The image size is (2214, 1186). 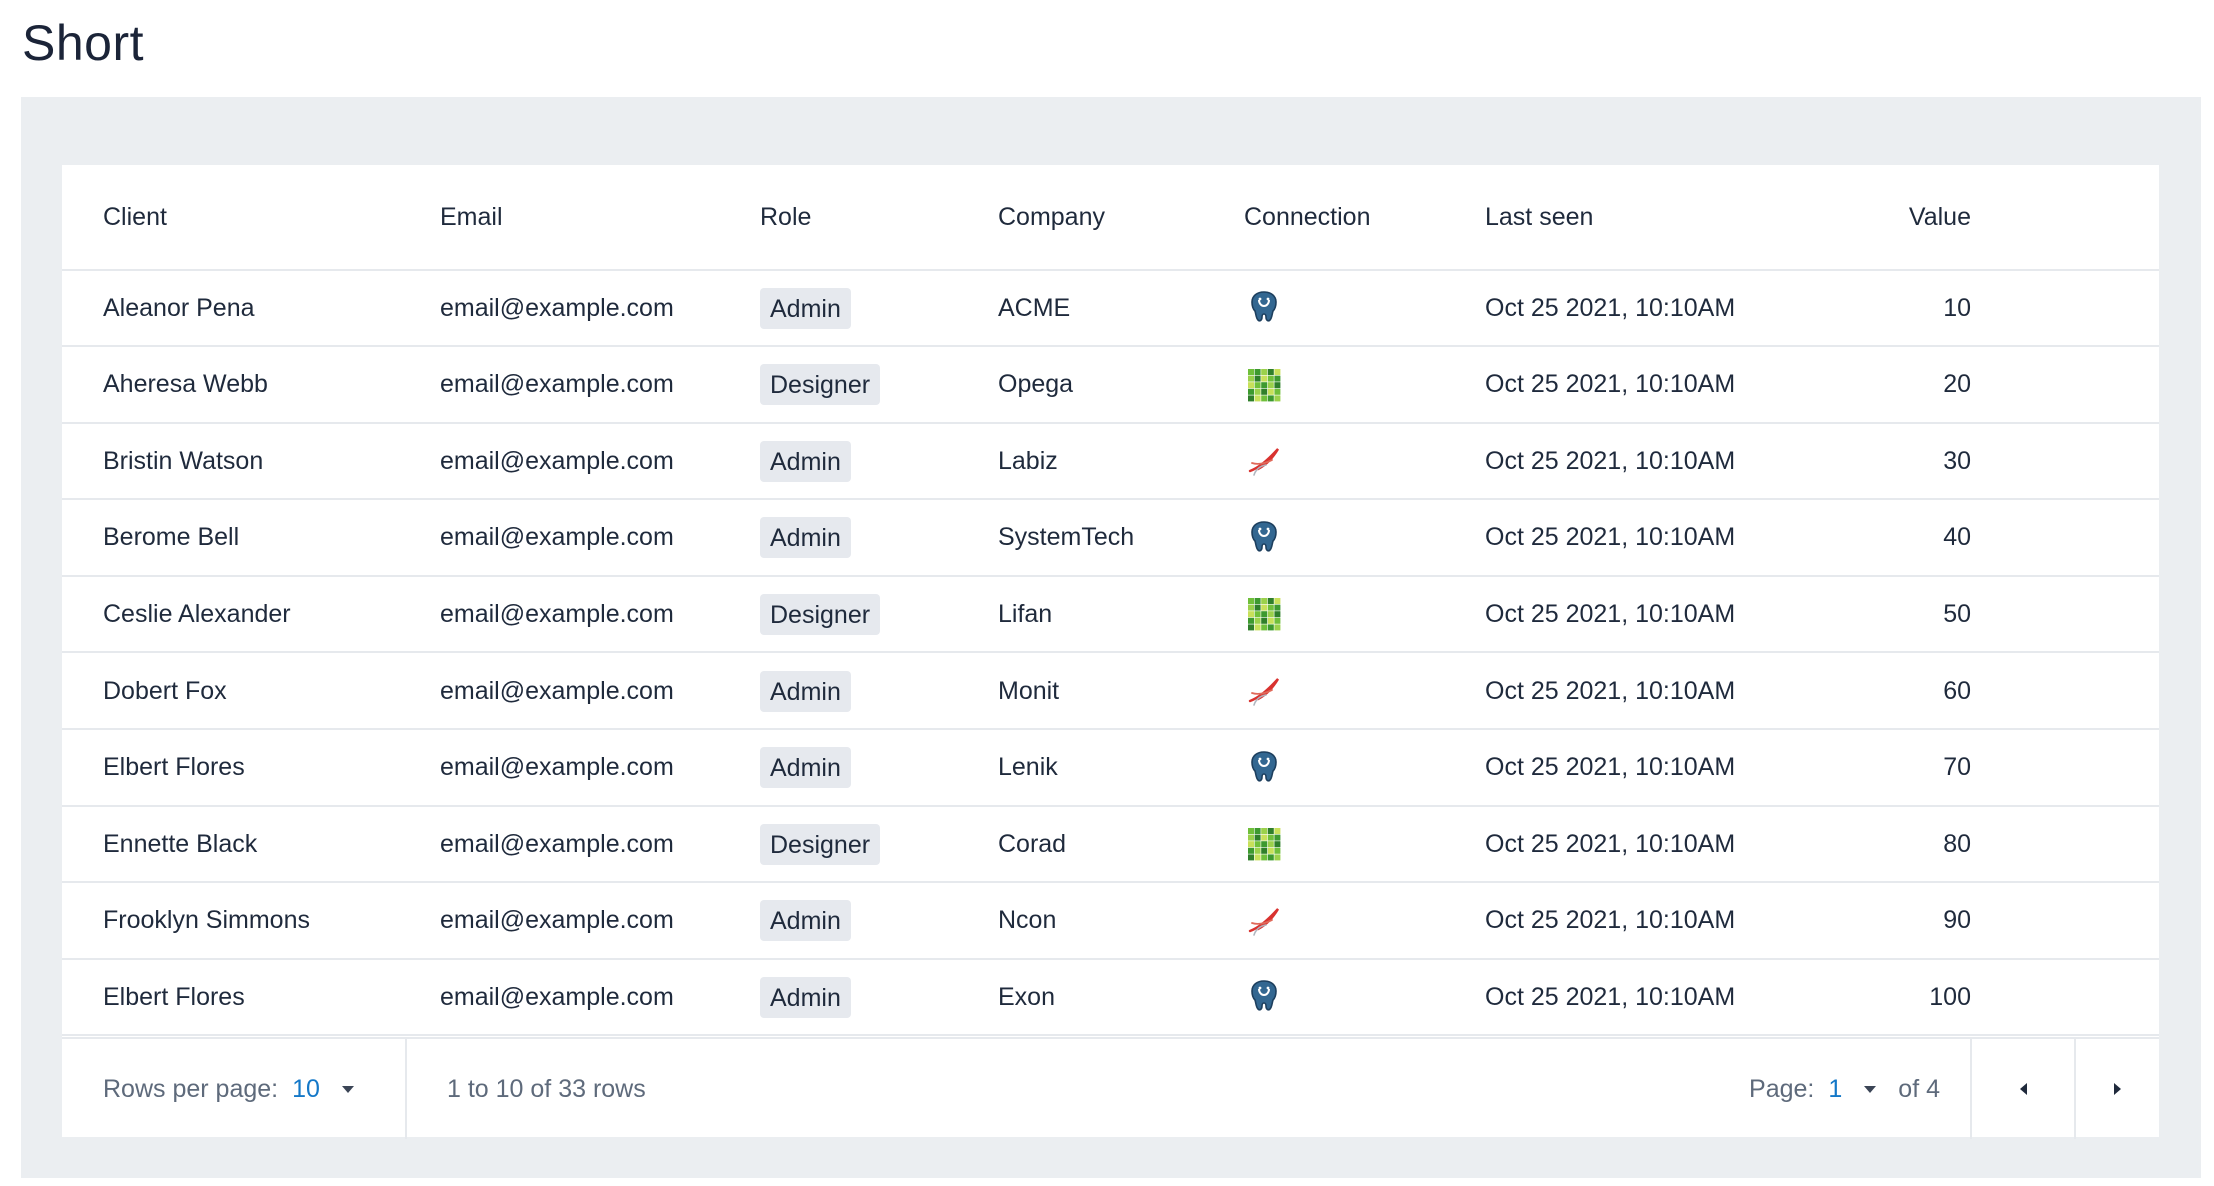 I want to click on row-value: 30, so click(x=1957, y=460).